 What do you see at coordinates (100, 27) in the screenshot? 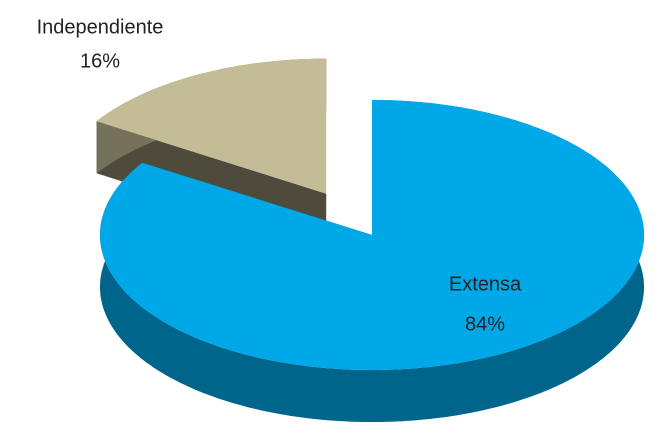
I see `slice-label: Independiente` at bounding box center [100, 27].